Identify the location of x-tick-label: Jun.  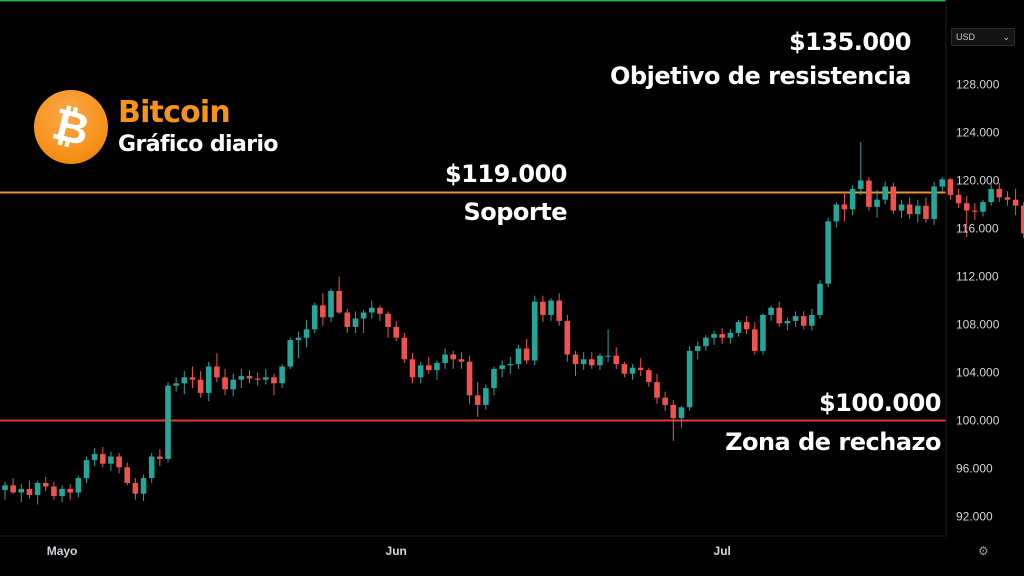
(396, 551).